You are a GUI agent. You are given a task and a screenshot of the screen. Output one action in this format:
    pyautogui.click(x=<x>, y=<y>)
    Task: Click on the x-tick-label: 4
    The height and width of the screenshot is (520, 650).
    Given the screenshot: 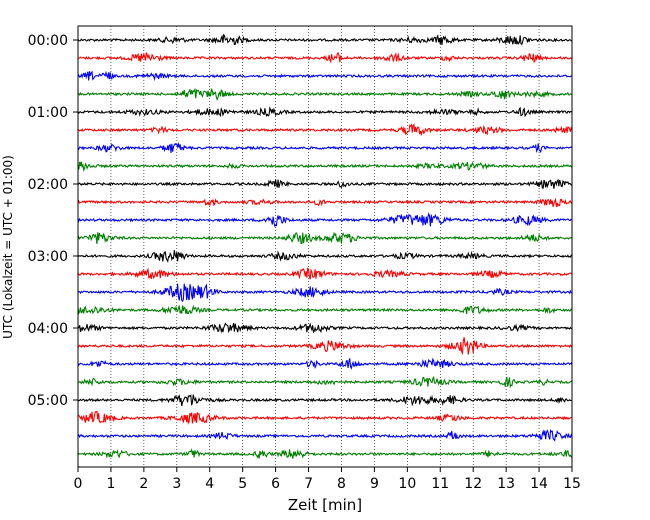 What is the action you would take?
    pyautogui.click(x=209, y=484)
    